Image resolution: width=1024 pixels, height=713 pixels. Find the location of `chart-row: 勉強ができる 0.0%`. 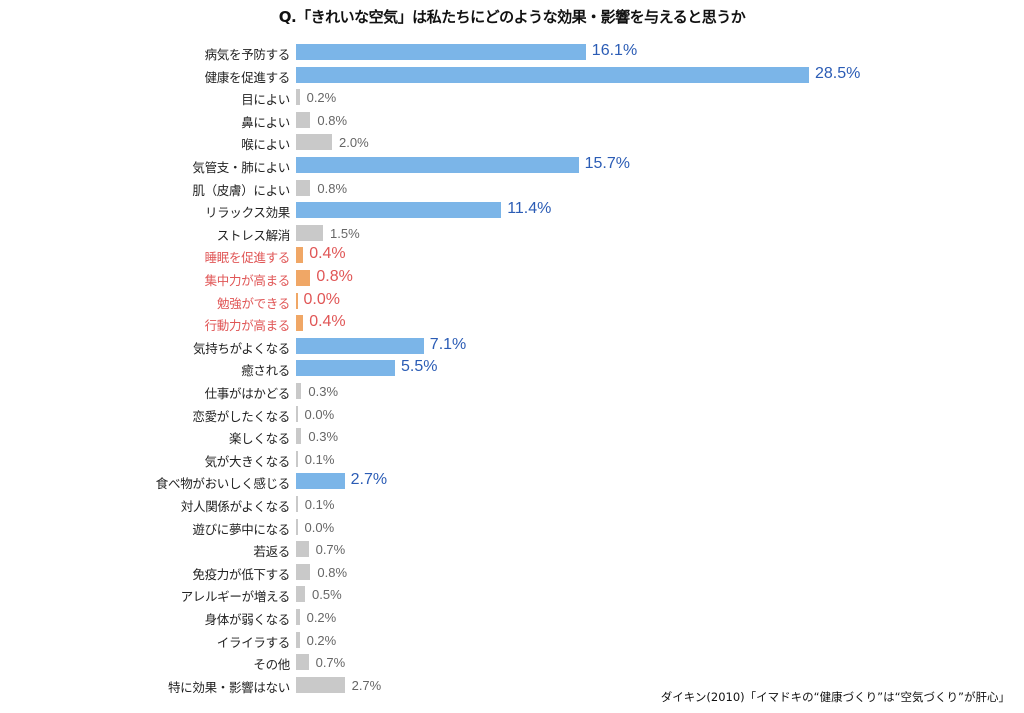

chart-row: 勉強ができる 0.0% is located at coordinates (512, 301).